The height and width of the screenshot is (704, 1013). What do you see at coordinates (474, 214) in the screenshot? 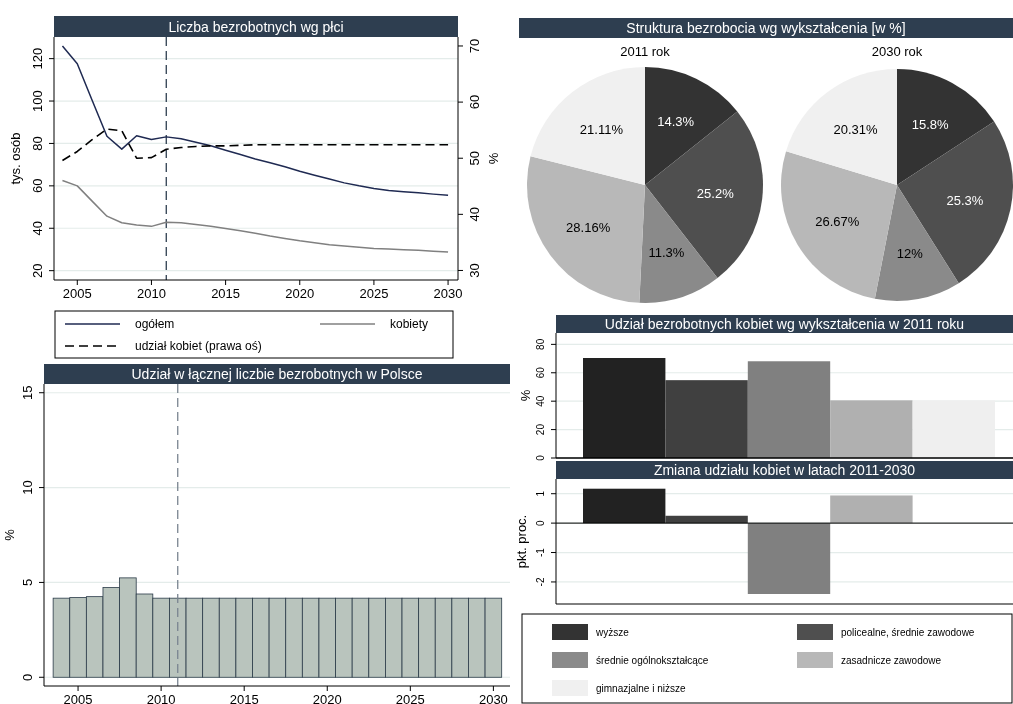
I see `y2-tick-label: 40` at bounding box center [474, 214].